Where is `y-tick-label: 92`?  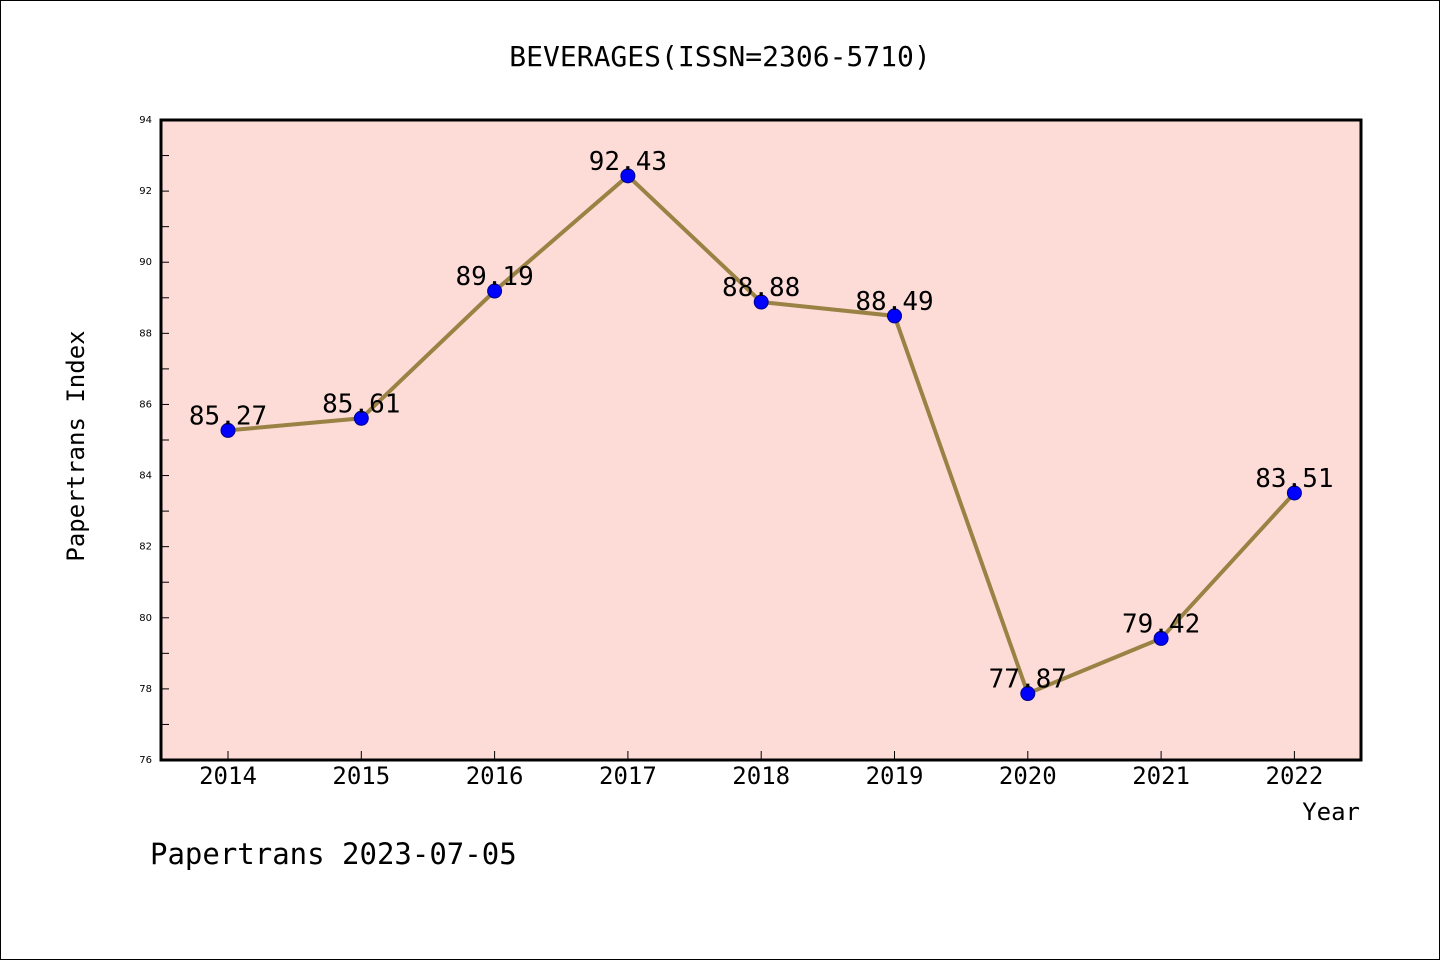 y-tick-label: 92 is located at coordinates (145, 191).